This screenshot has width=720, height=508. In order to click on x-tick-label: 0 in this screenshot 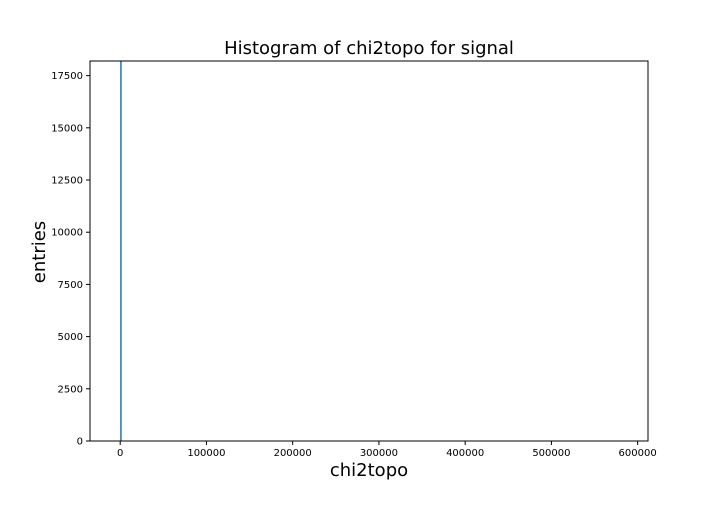, I will do `click(120, 453)`.